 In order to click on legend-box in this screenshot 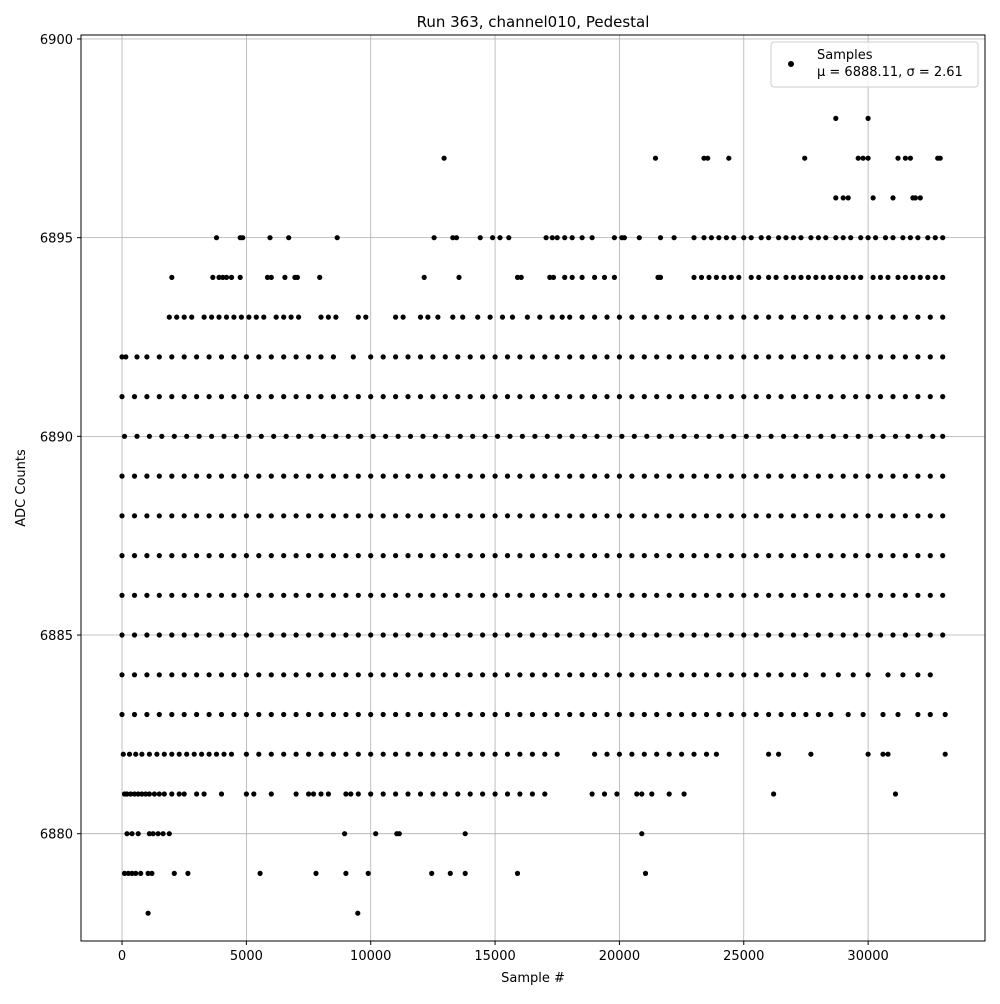, I will do `click(874, 64)`.